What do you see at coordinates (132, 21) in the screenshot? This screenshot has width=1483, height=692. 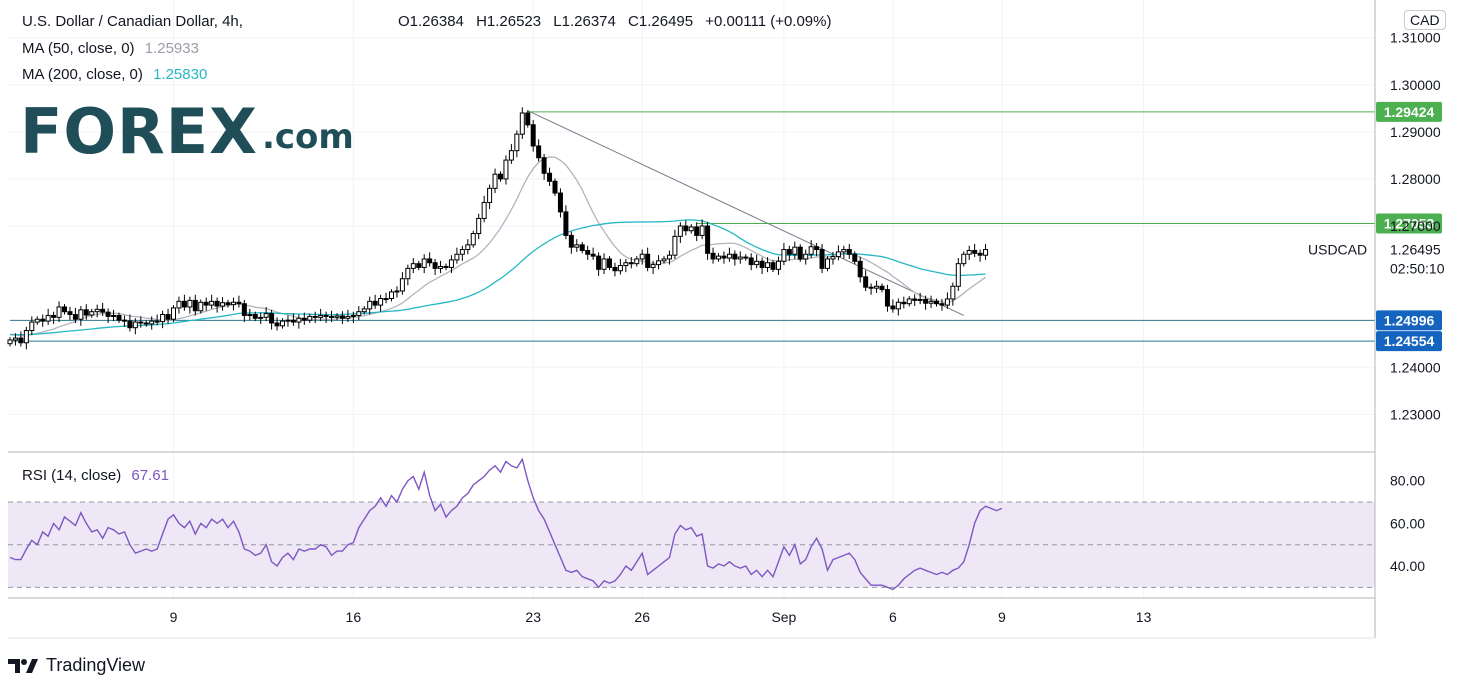 I see `symbol-title: U.S. Dollar / Canadian Dollar, 4h,` at bounding box center [132, 21].